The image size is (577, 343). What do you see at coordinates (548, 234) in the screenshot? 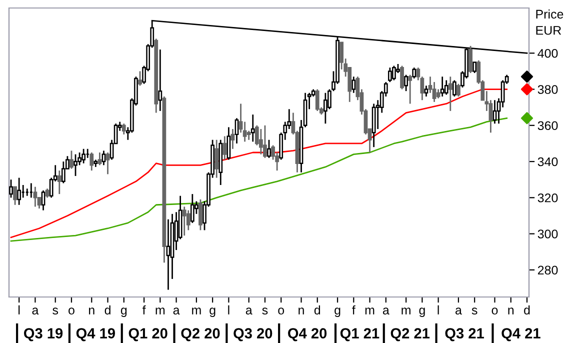
I see `y-tick-label: 300` at bounding box center [548, 234].